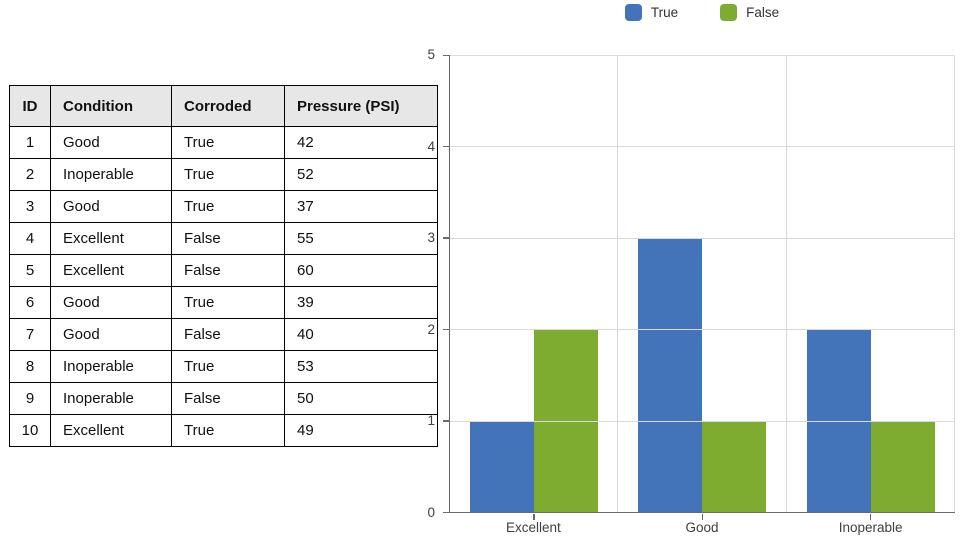  I want to click on table-cell: 55, so click(361, 238).